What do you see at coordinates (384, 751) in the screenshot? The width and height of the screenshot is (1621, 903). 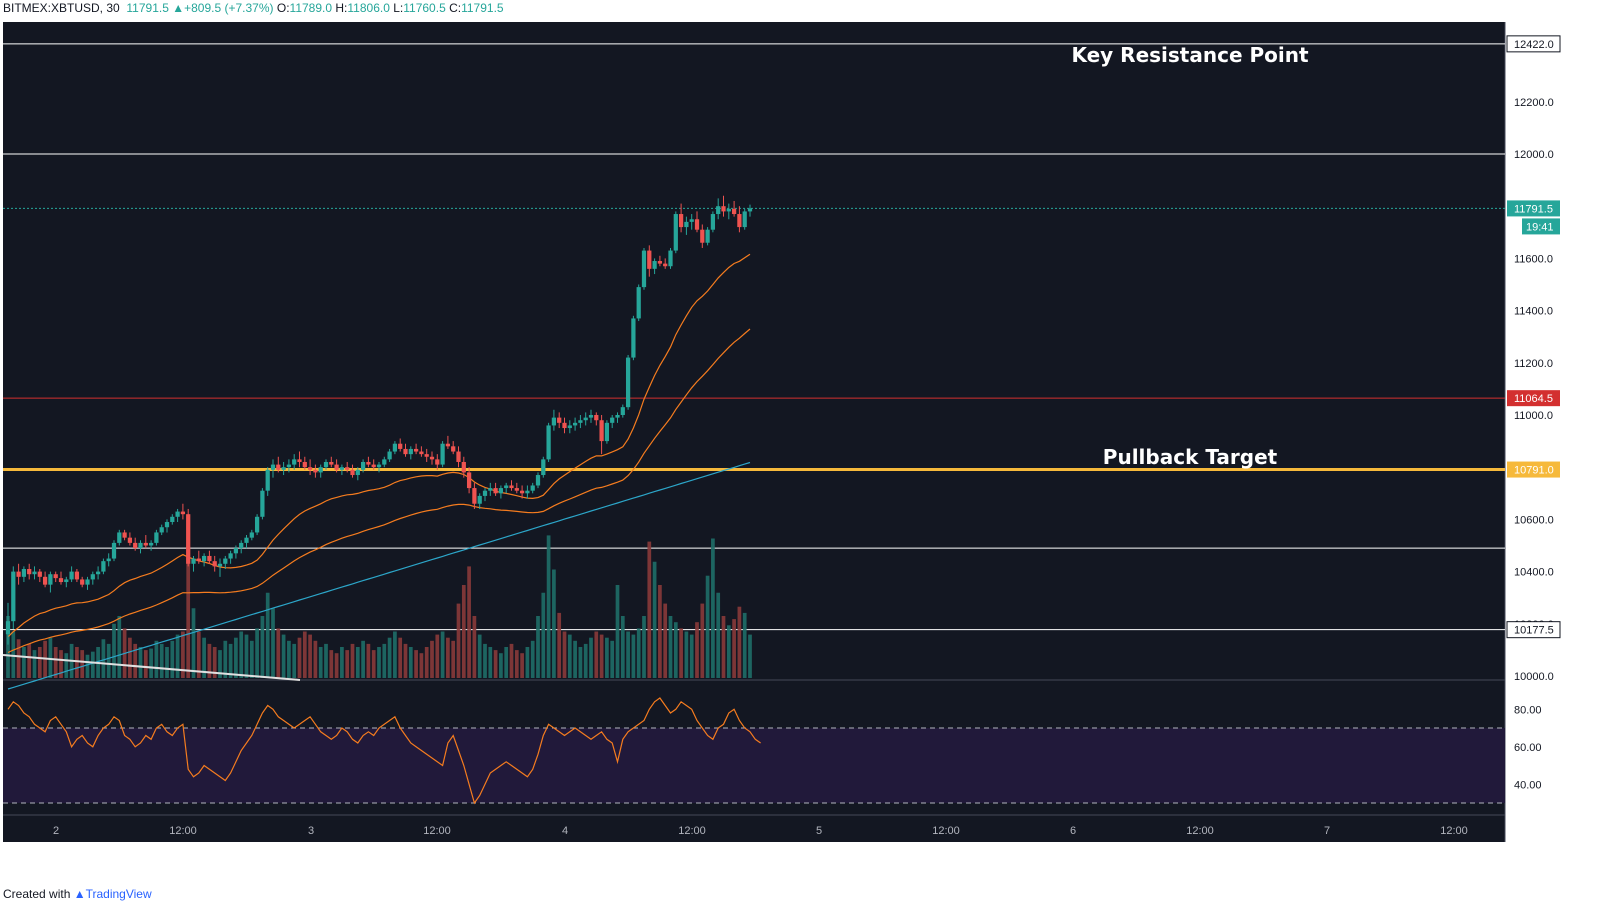 I see `rsi-line` at bounding box center [384, 751].